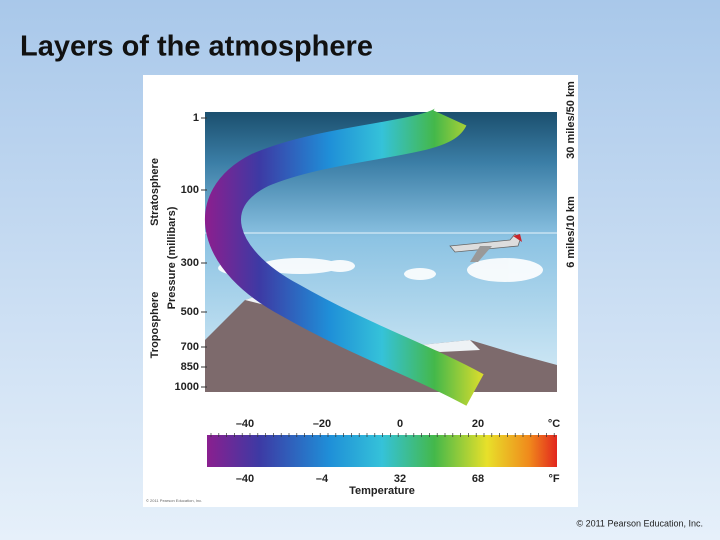  Describe the element at coordinates (155, 192) in the screenshot. I see `layer-label: Stratosphere` at that location.